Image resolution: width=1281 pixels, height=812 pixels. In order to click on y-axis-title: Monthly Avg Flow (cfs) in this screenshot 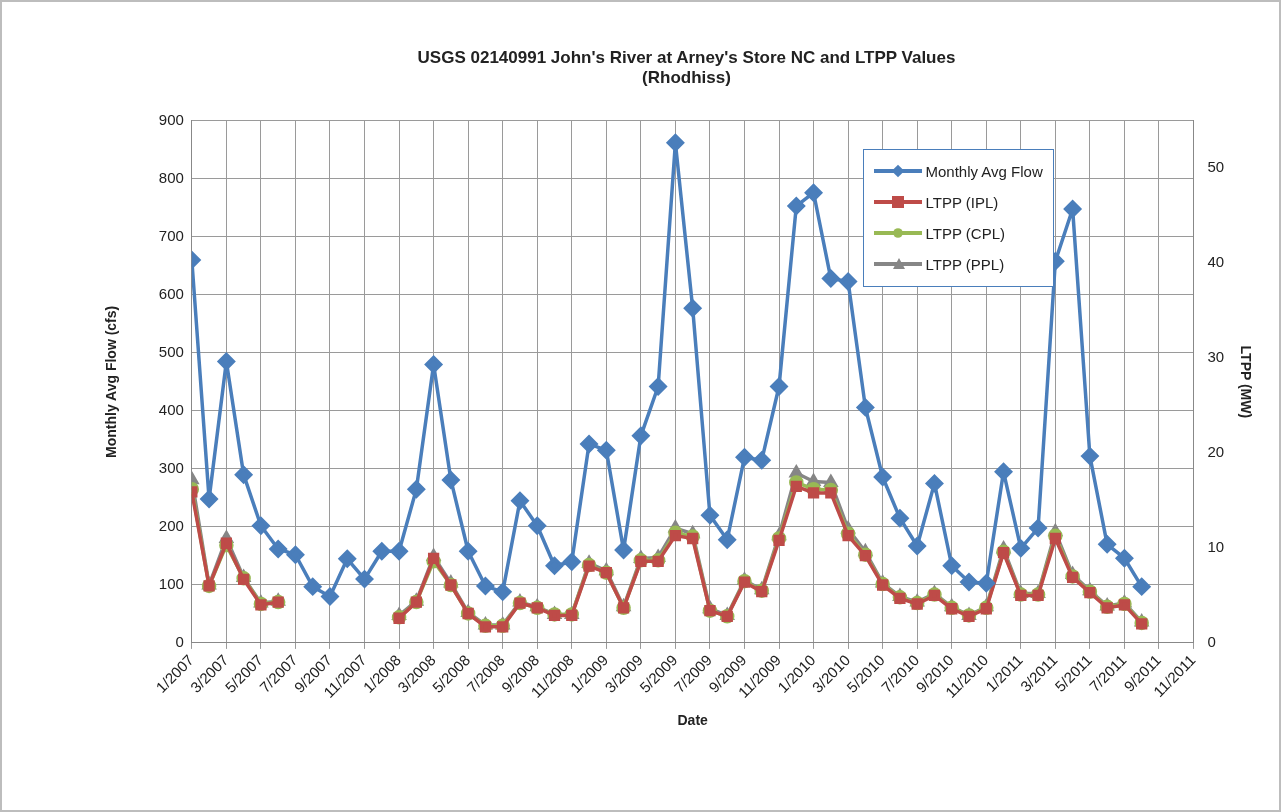, I will do `click(111, 381)`.